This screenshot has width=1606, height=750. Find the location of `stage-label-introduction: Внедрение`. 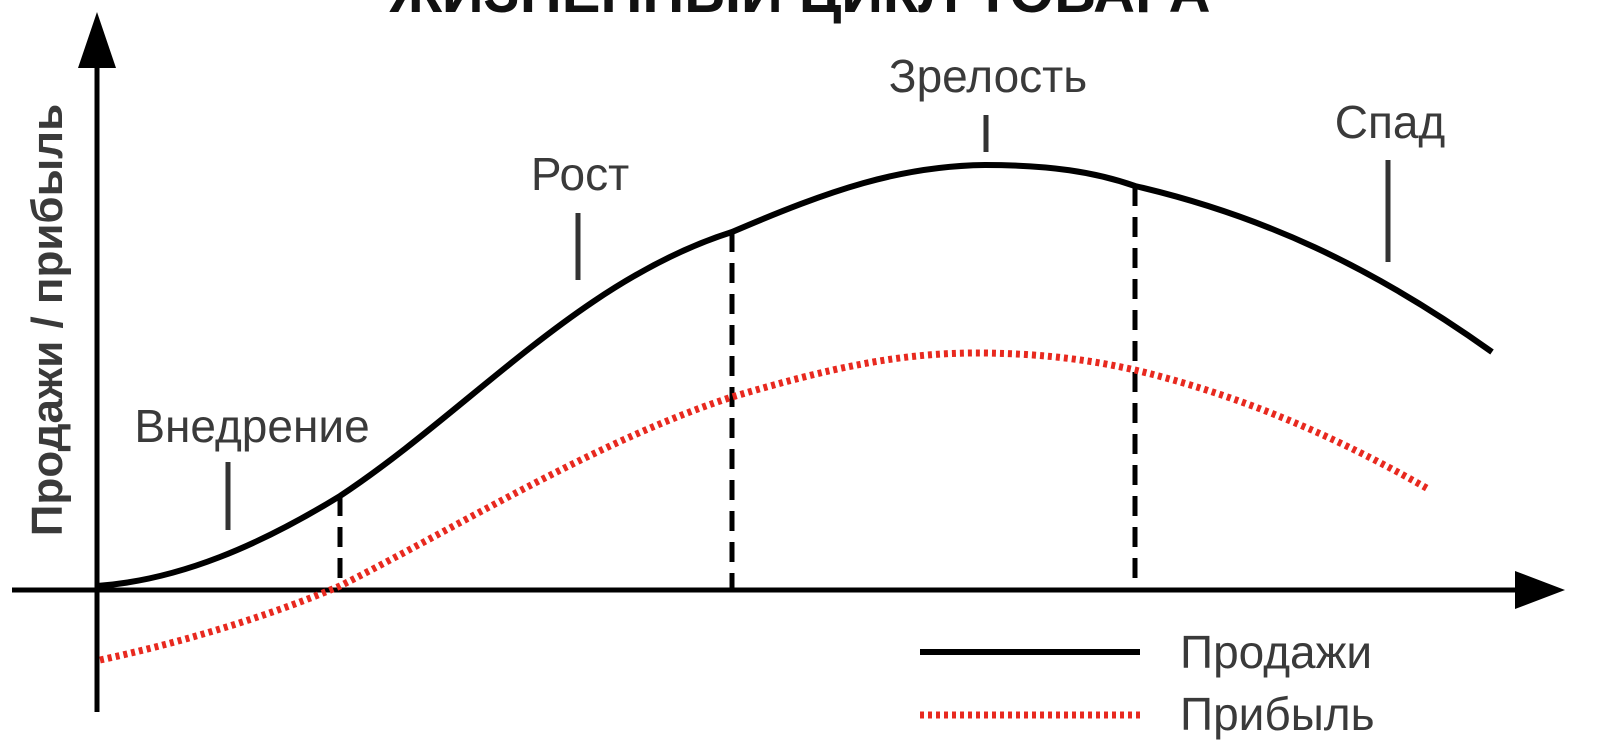

stage-label-introduction: Внедрение is located at coordinates (251, 426).